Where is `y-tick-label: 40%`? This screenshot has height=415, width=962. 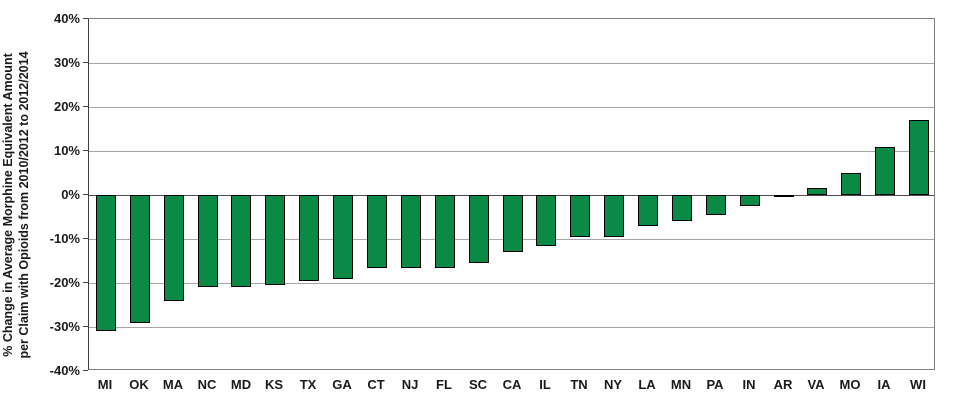
y-tick-label: 40% is located at coordinates (66, 18).